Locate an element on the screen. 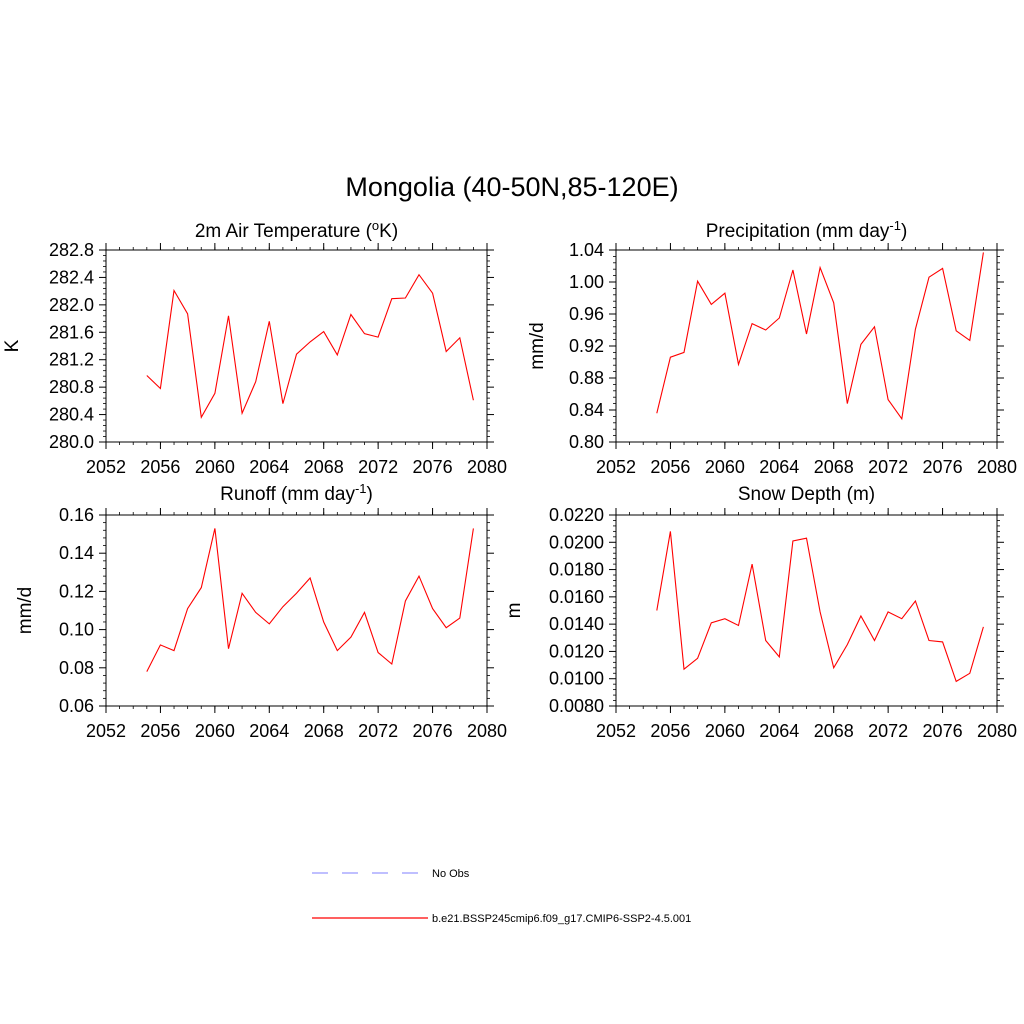 This screenshot has width=1024, height=1024. precipitation-y-tick-label: 0.88 is located at coordinates (586, 378).